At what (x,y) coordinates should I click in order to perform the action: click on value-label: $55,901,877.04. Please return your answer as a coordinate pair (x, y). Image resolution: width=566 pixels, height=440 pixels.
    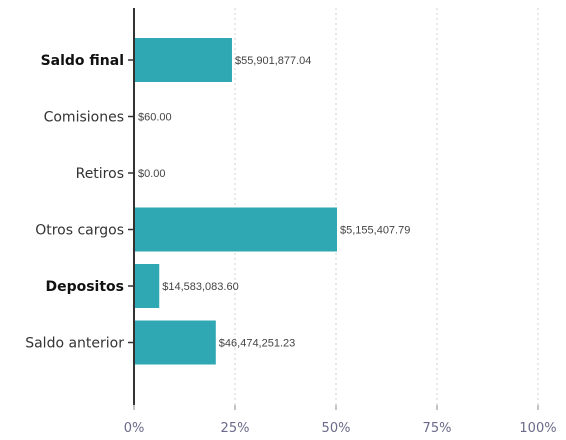
    Looking at the image, I should click on (273, 61).